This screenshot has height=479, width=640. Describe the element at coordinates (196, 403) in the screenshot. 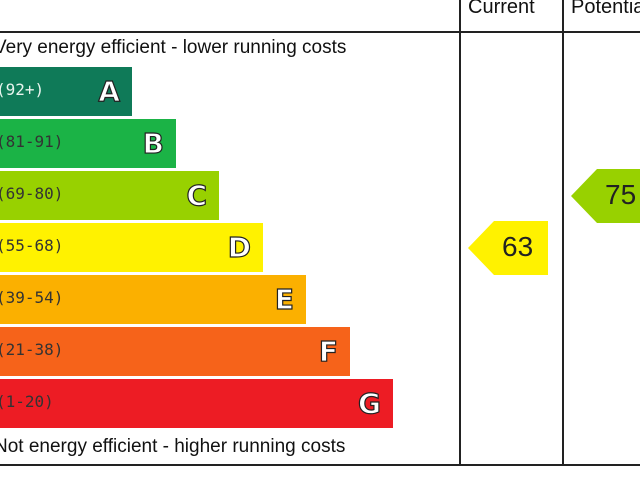

I see `band-g: (1-20) G` at that location.